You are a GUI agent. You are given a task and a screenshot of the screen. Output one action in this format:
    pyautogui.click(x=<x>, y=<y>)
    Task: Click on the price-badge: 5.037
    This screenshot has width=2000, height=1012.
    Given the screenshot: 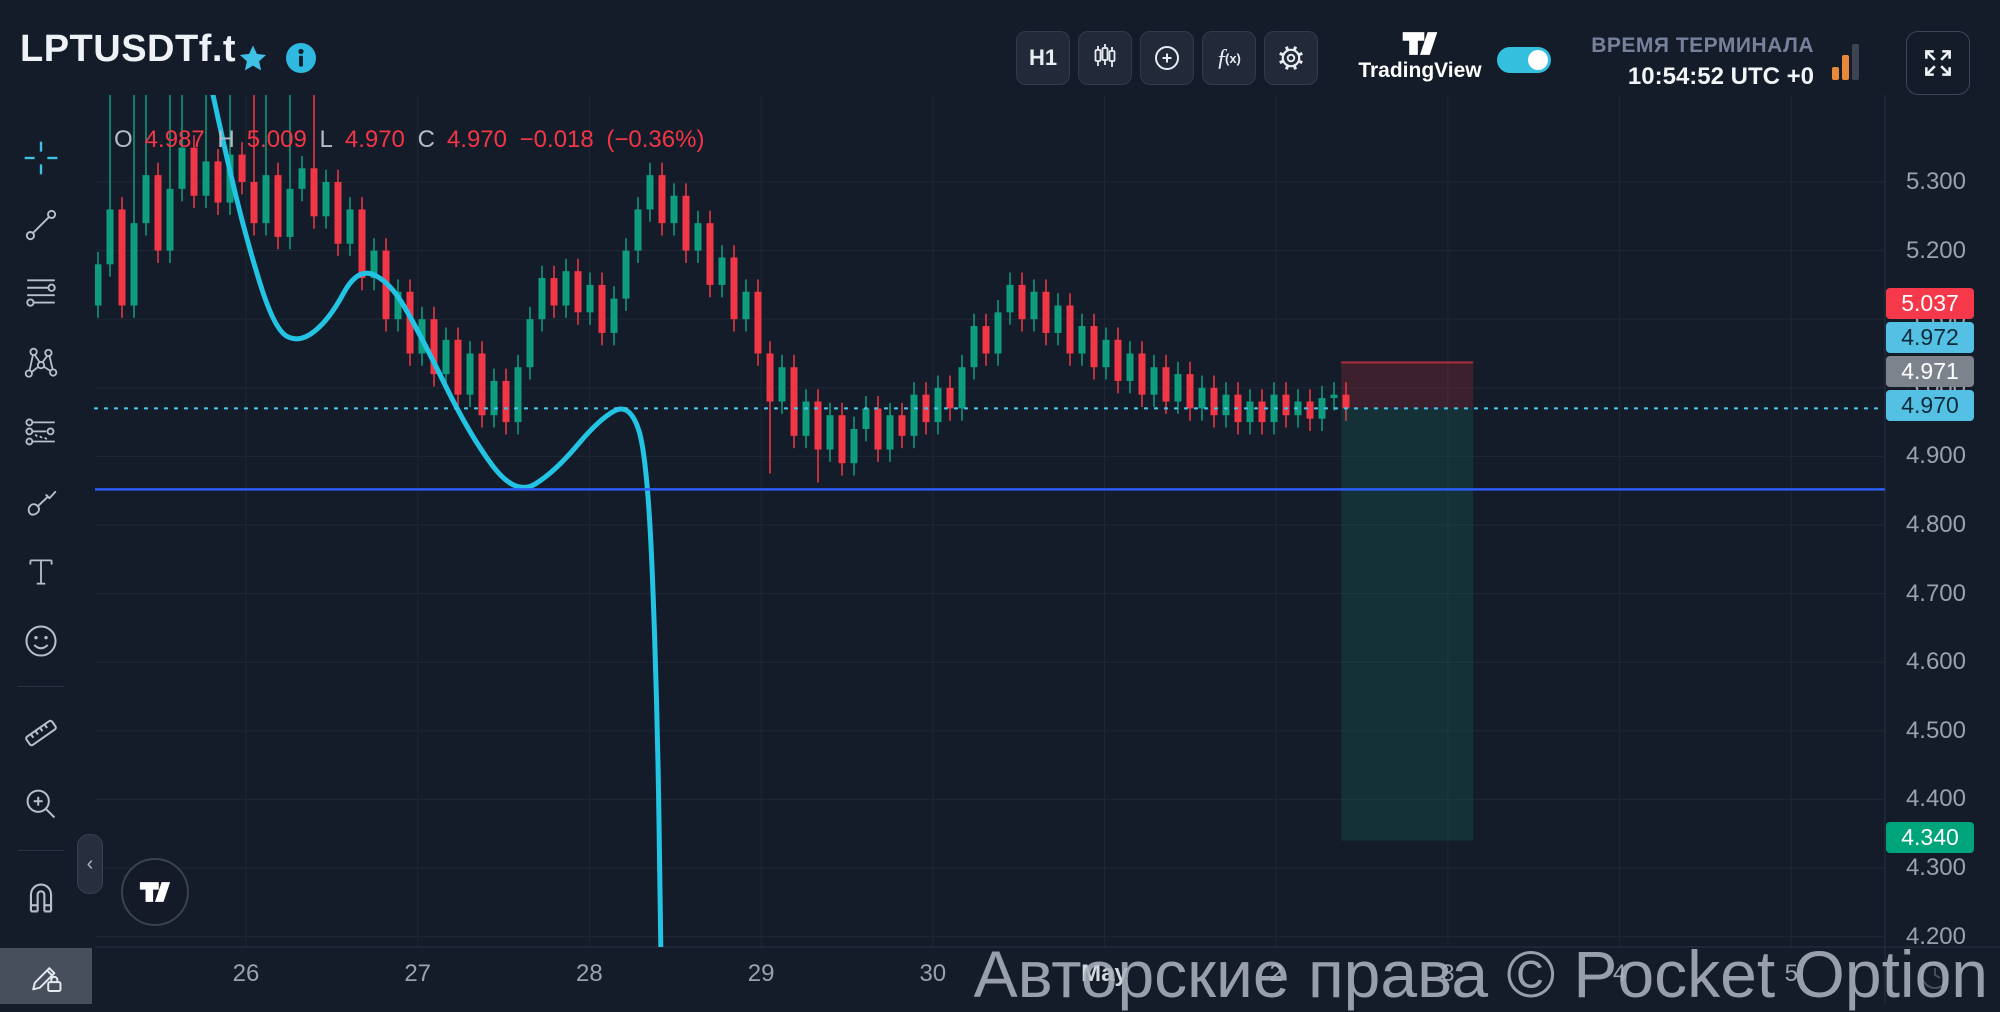 What is the action you would take?
    pyautogui.click(x=1930, y=303)
    